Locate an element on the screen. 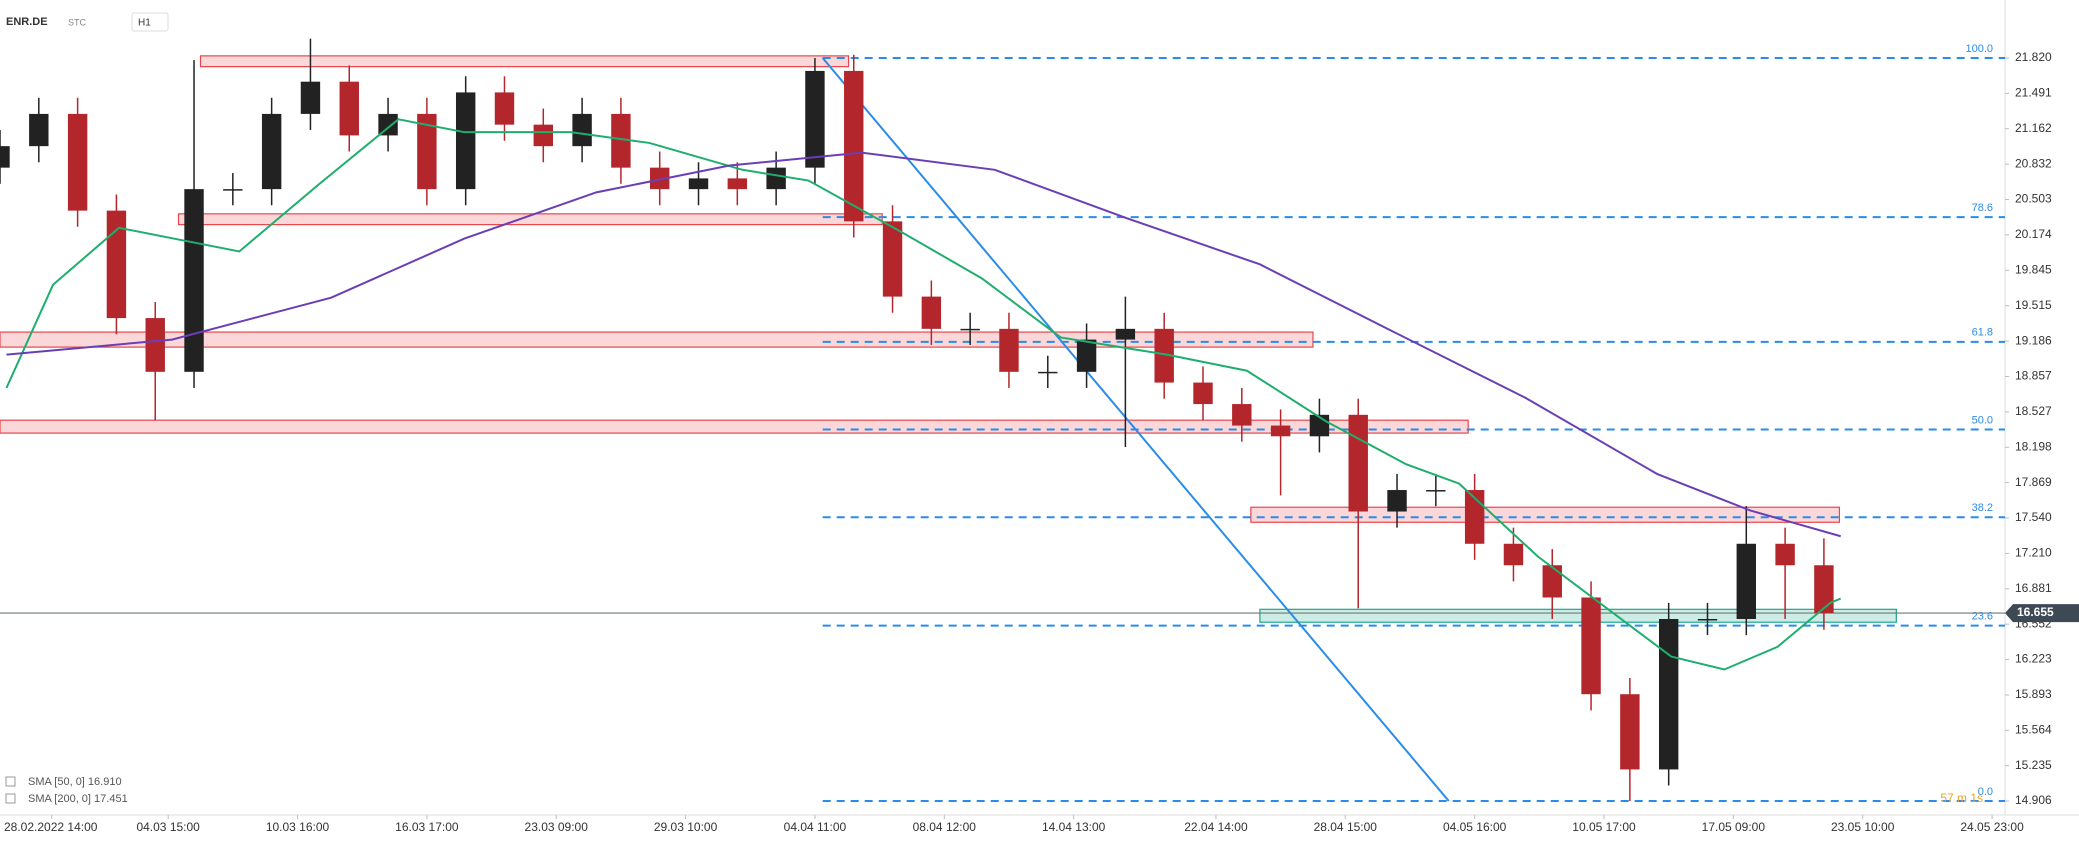 This screenshot has height=845, width=2079. y-tick-label: 15.235 is located at coordinates (2033, 765).